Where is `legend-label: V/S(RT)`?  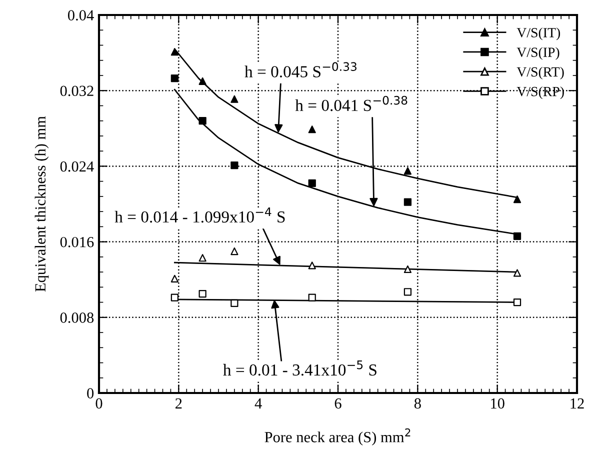 legend-label: V/S(RT) is located at coordinates (540, 73).